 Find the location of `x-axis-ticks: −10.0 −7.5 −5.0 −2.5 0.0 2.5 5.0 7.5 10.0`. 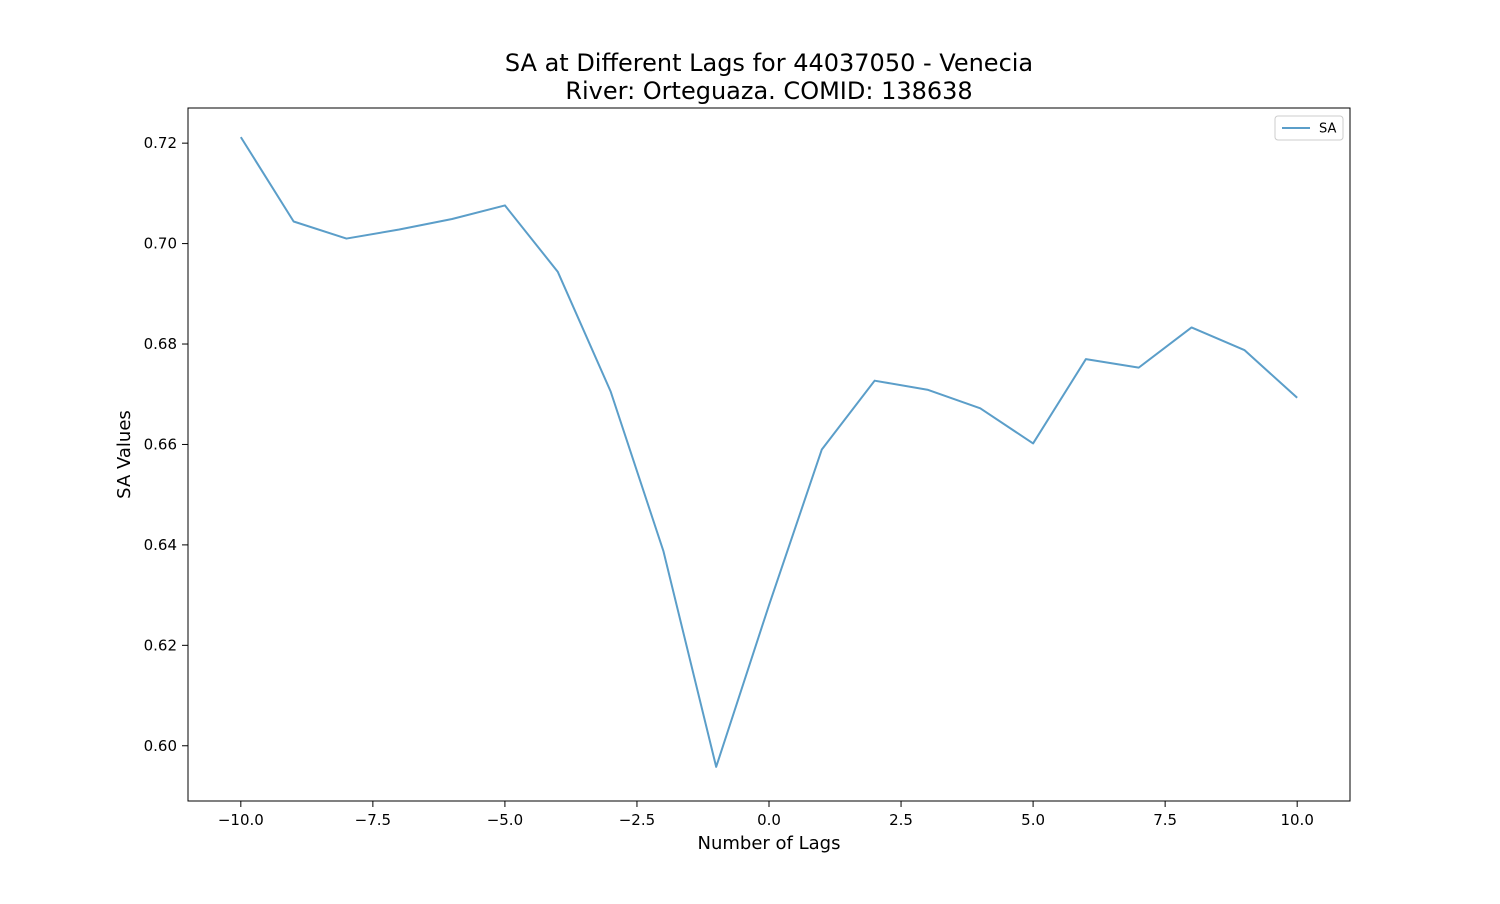

x-axis-ticks: −10.0 −7.5 −5.0 −2.5 0.0 2.5 5.0 7.5 10.0 is located at coordinates (766, 815).